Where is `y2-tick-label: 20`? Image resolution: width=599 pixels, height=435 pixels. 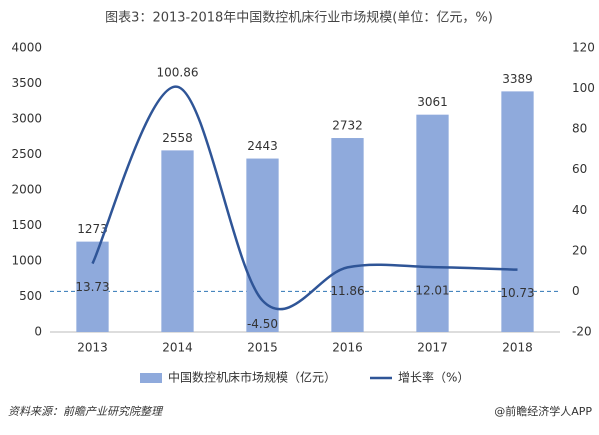
y2-tick-label: 20 is located at coordinates (579, 250).